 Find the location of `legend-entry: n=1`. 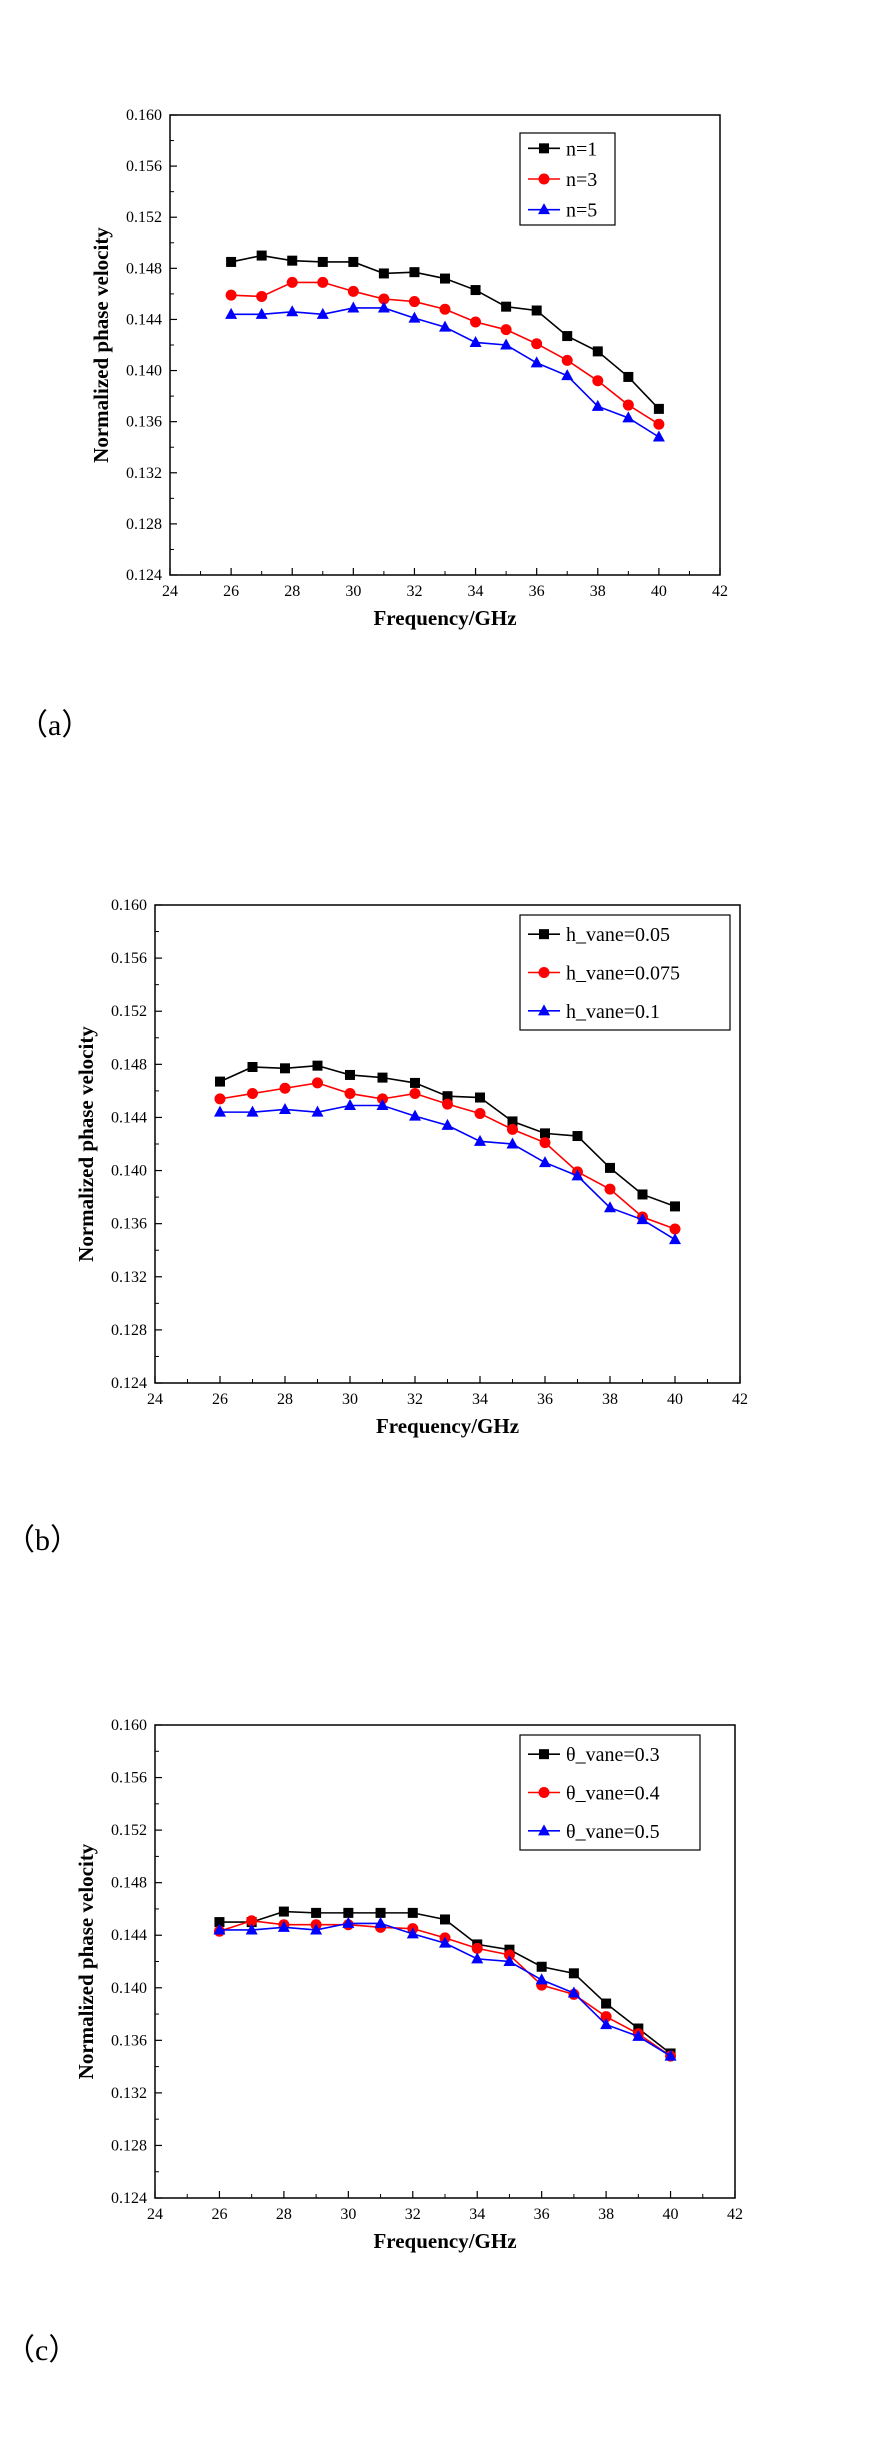

legend-entry: n=1 is located at coordinates (581, 149).